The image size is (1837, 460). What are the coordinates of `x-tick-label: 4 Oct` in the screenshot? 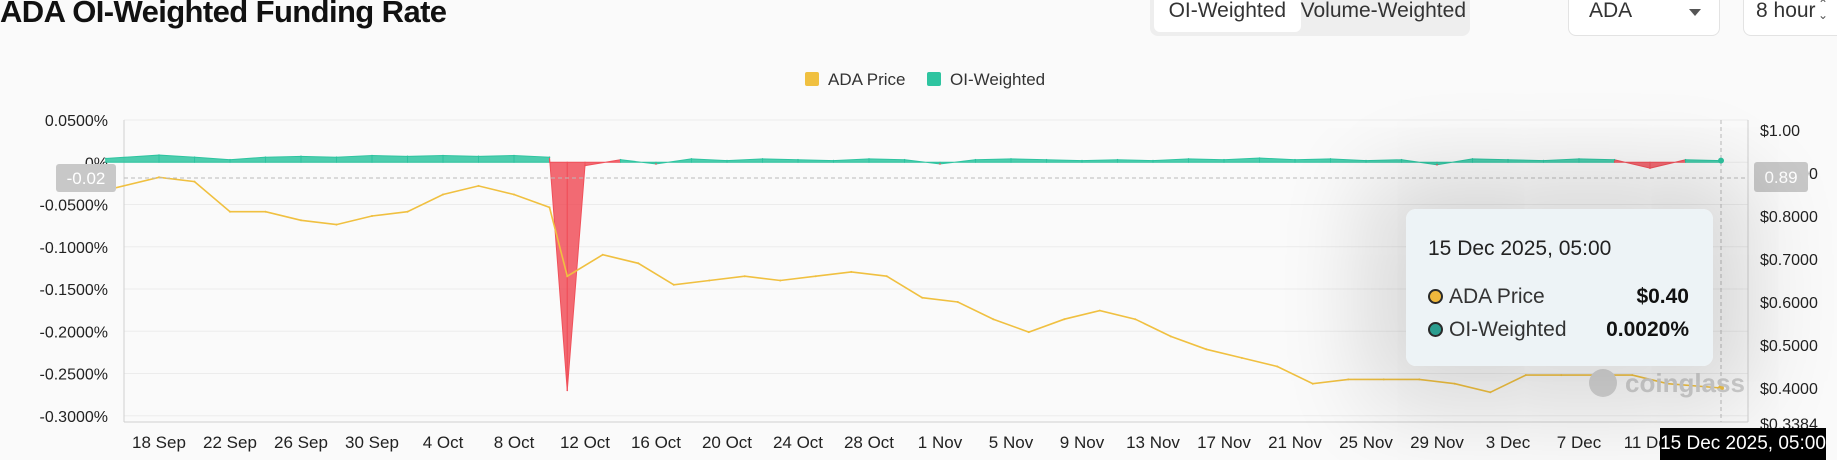 It's located at (443, 442).